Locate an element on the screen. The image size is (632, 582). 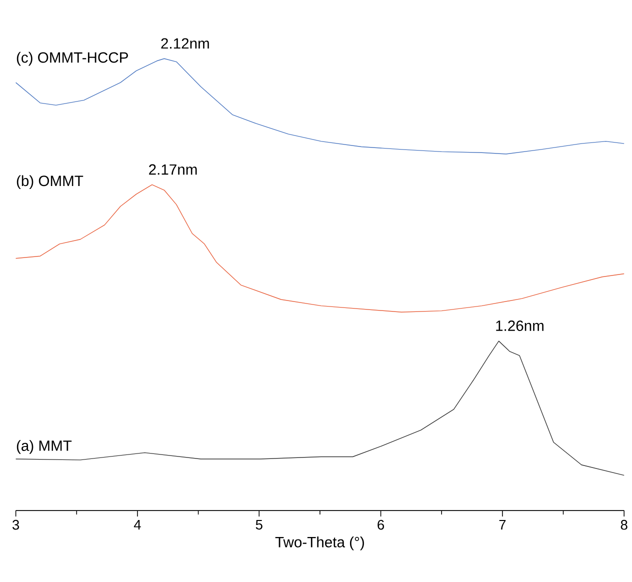
x-axis-title: Two-Theta (°) is located at coordinates (319, 543).